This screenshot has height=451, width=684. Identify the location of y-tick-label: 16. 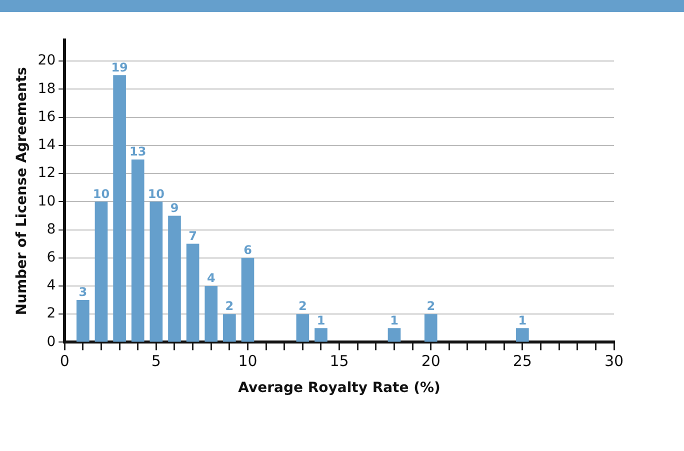
(47, 116).